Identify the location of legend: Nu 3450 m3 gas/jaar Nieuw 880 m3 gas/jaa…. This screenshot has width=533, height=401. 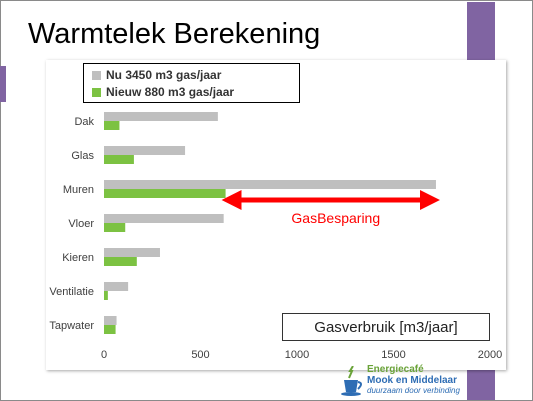
(191, 83).